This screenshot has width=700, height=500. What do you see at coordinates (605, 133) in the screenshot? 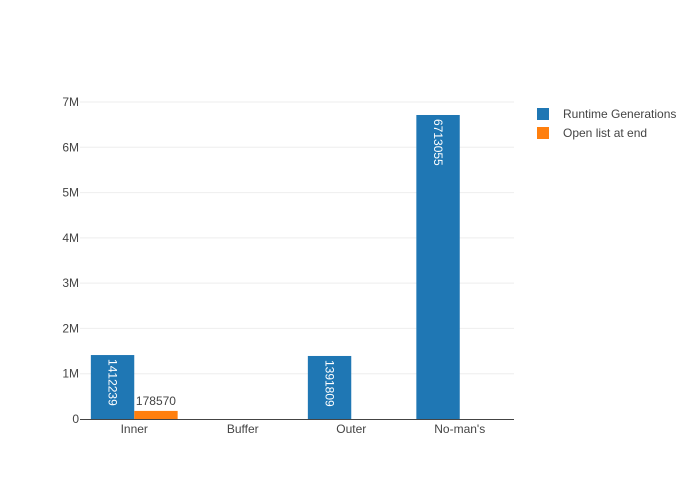
I see `legend-label: Open list at end` at bounding box center [605, 133].